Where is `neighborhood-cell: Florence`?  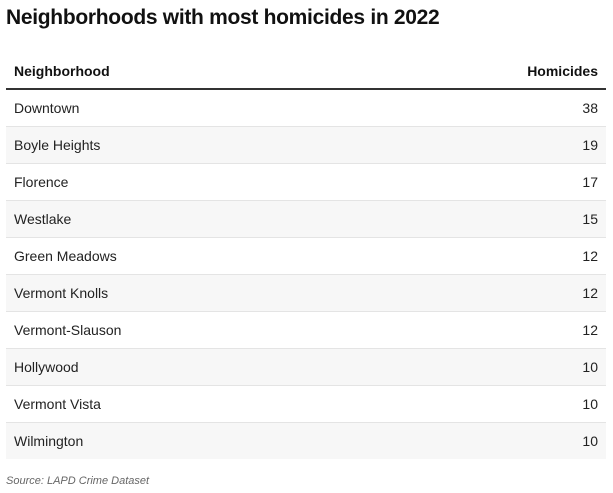 neighborhood-cell: Florence is located at coordinates (156, 182).